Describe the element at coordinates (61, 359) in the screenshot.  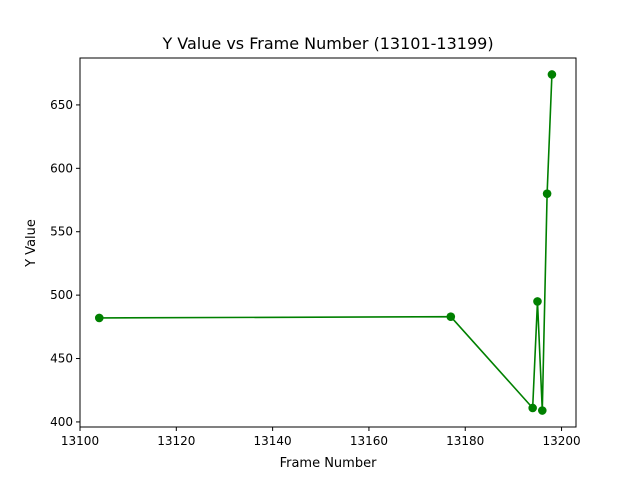
I see `y-tick-label: 450` at that location.